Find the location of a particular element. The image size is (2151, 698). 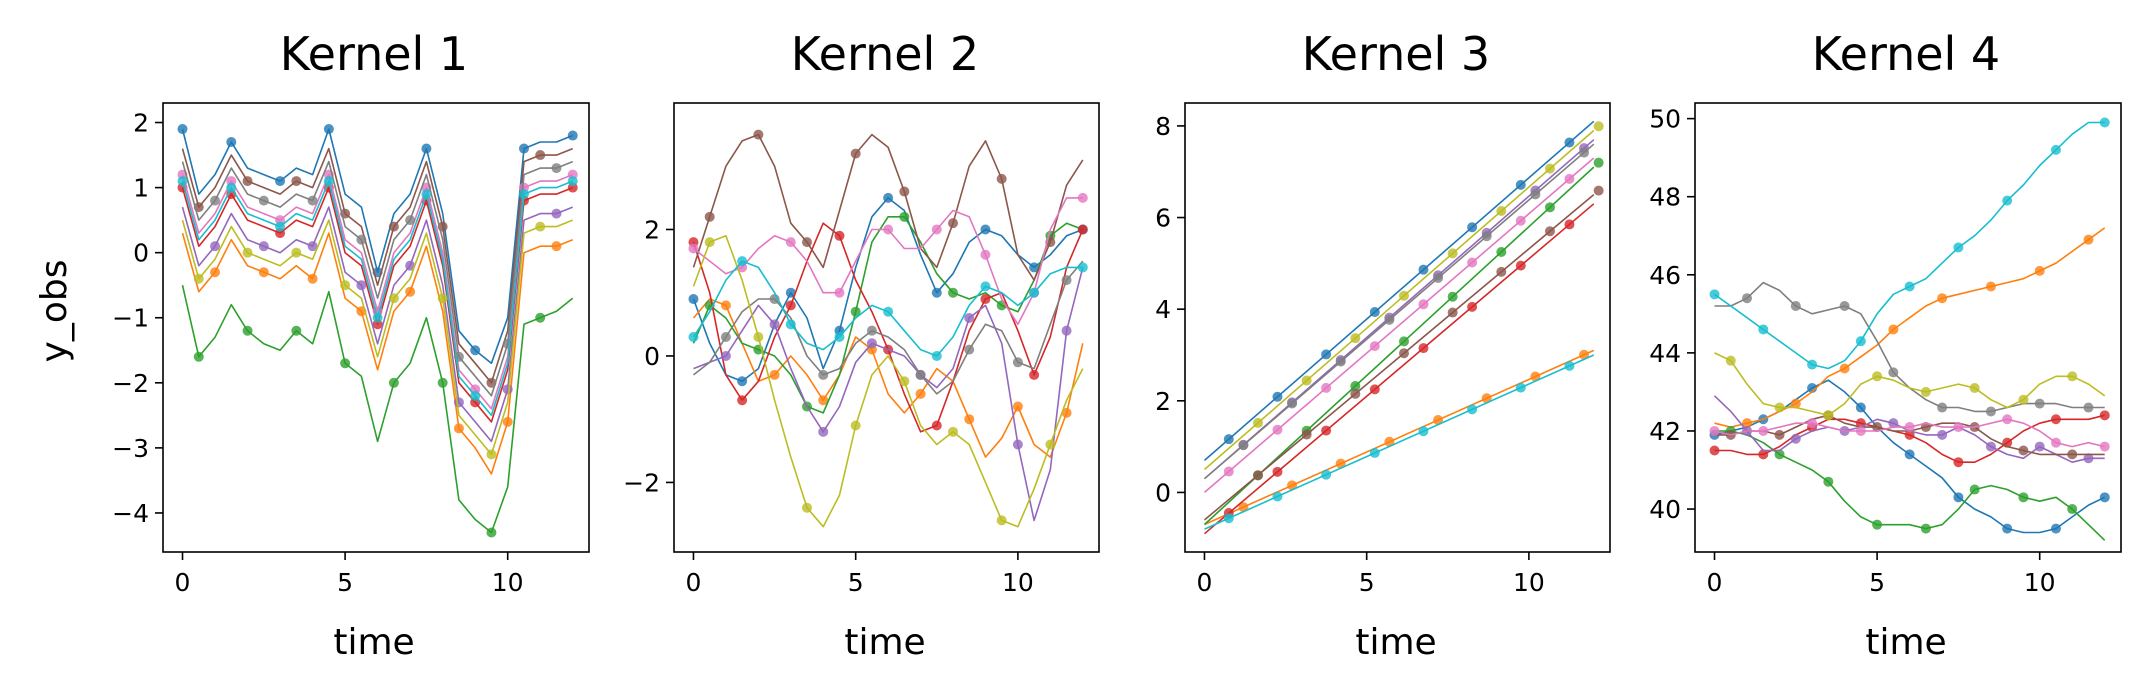

y-tick-label: −1 is located at coordinates (130, 318).